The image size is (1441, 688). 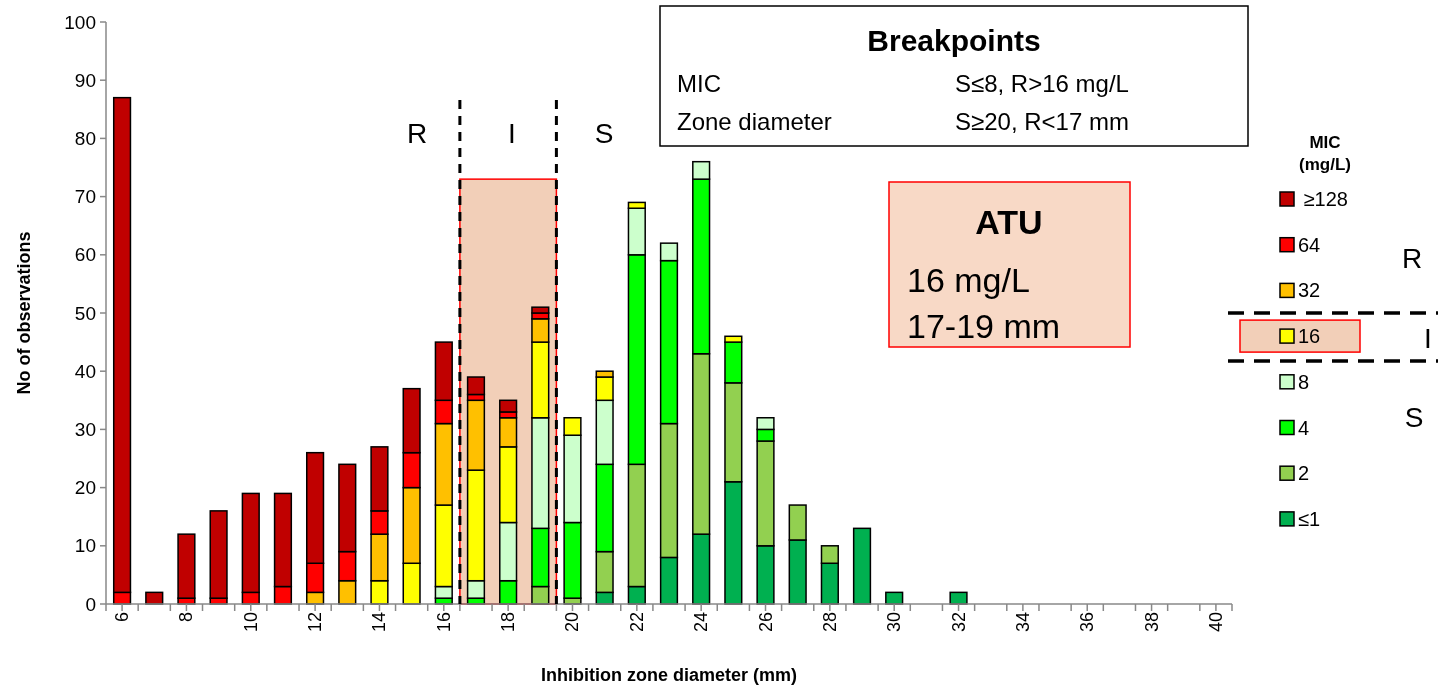 What do you see at coordinates (1412, 258) in the screenshot?
I see `text: R` at bounding box center [1412, 258].